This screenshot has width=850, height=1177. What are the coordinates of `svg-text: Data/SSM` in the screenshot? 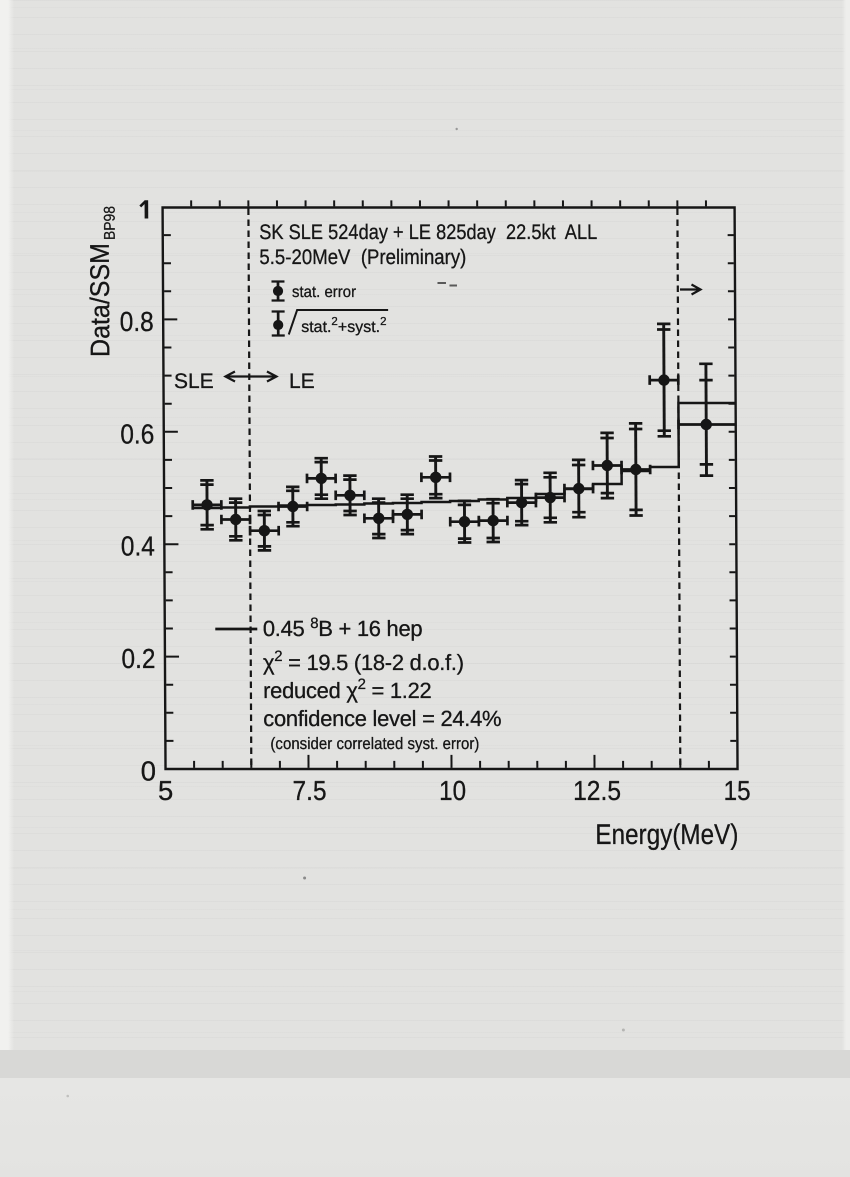 It's located at (100, 300).